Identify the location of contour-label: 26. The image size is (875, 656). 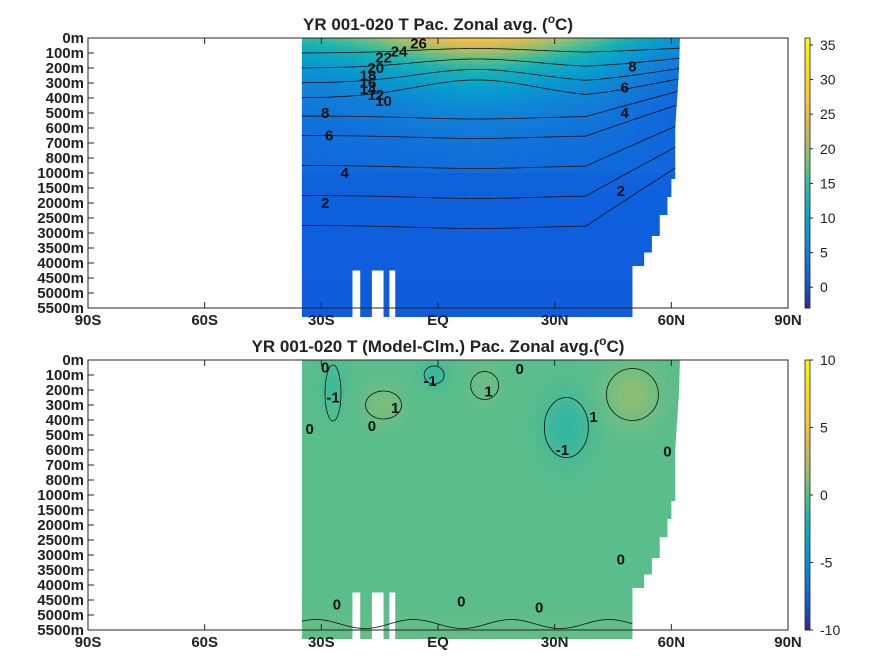
(418, 43).